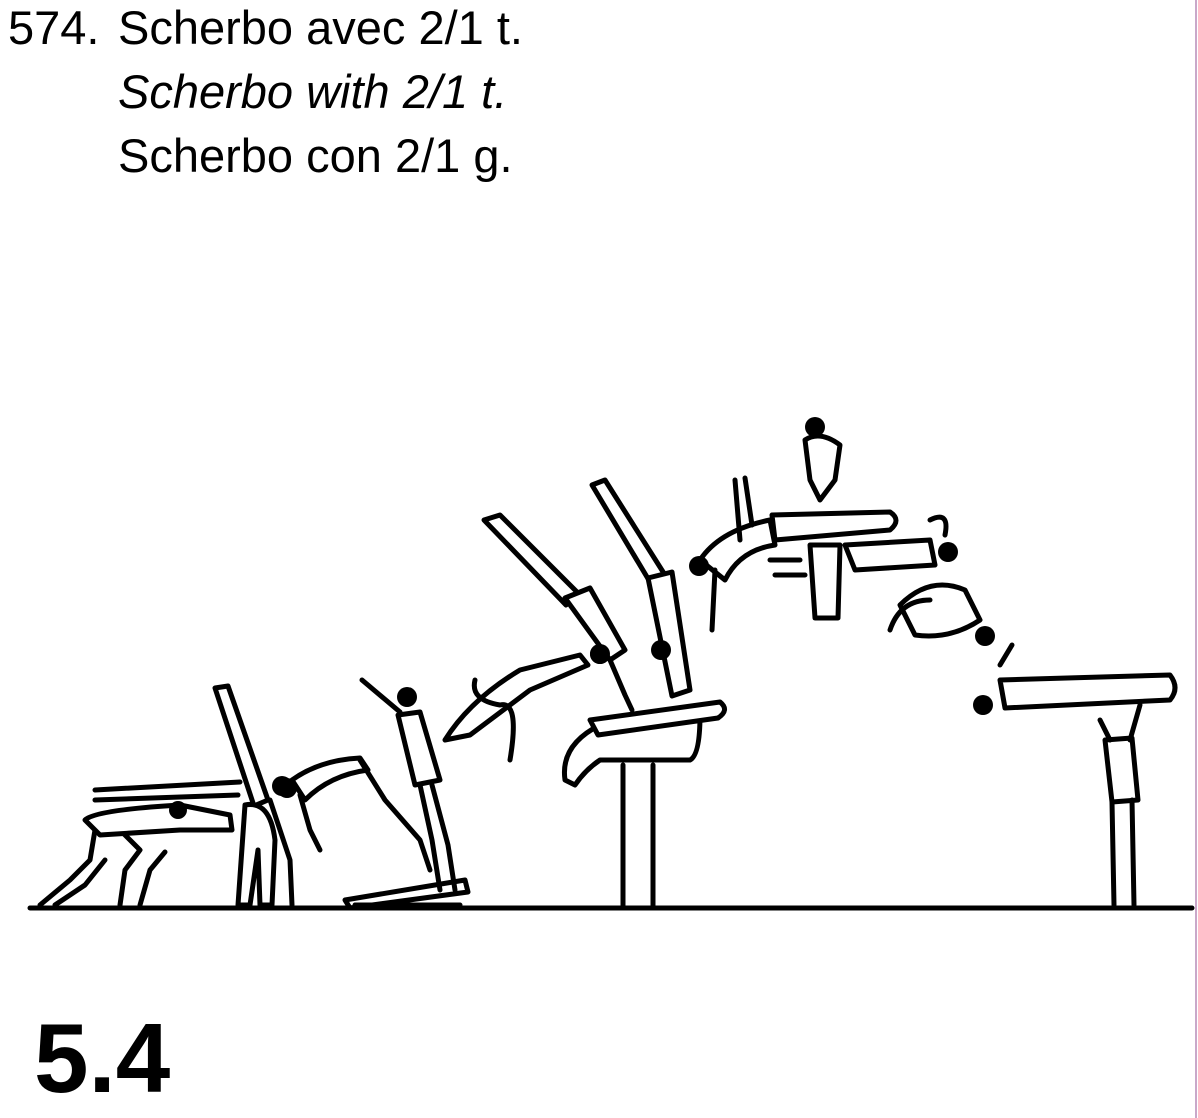 The height and width of the screenshot is (1118, 1198). Describe the element at coordinates (644, 804) in the screenshot. I see `vaulting-table` at that location.